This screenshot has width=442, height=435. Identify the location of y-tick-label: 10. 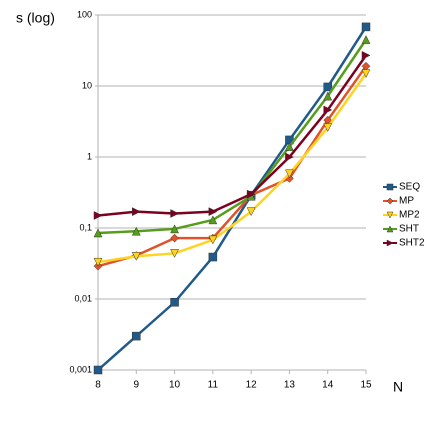
(87, 85).